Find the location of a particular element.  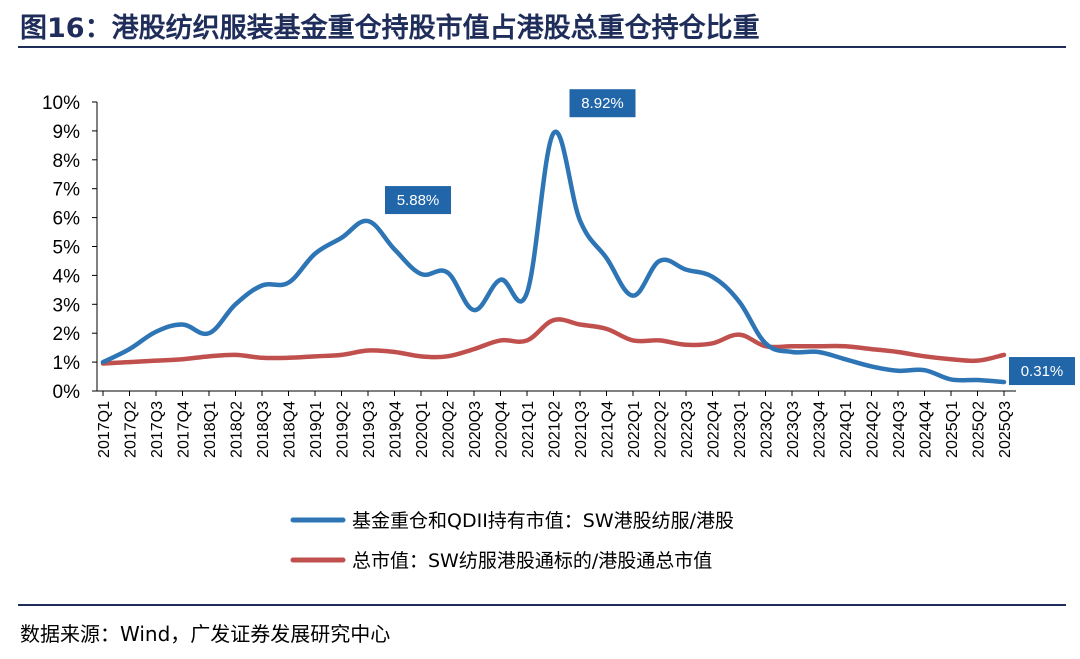

y-tick-label: 0% is located at coordinates (67, 392).